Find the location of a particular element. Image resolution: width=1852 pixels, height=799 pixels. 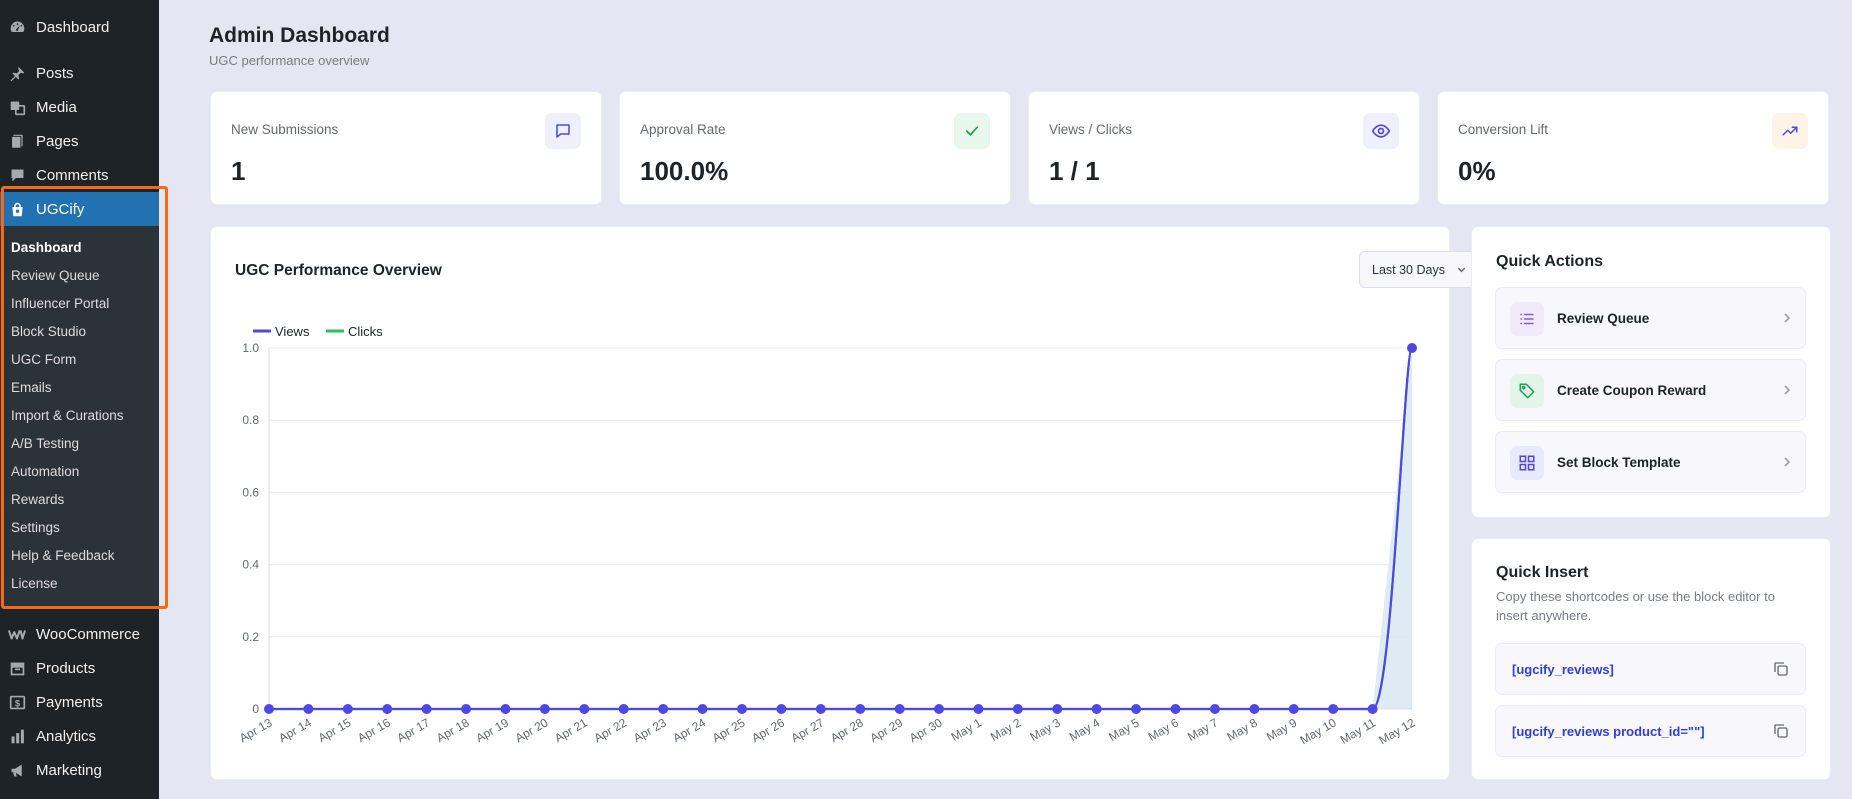

menu-label: Pages is located at coordinates (57, 141).